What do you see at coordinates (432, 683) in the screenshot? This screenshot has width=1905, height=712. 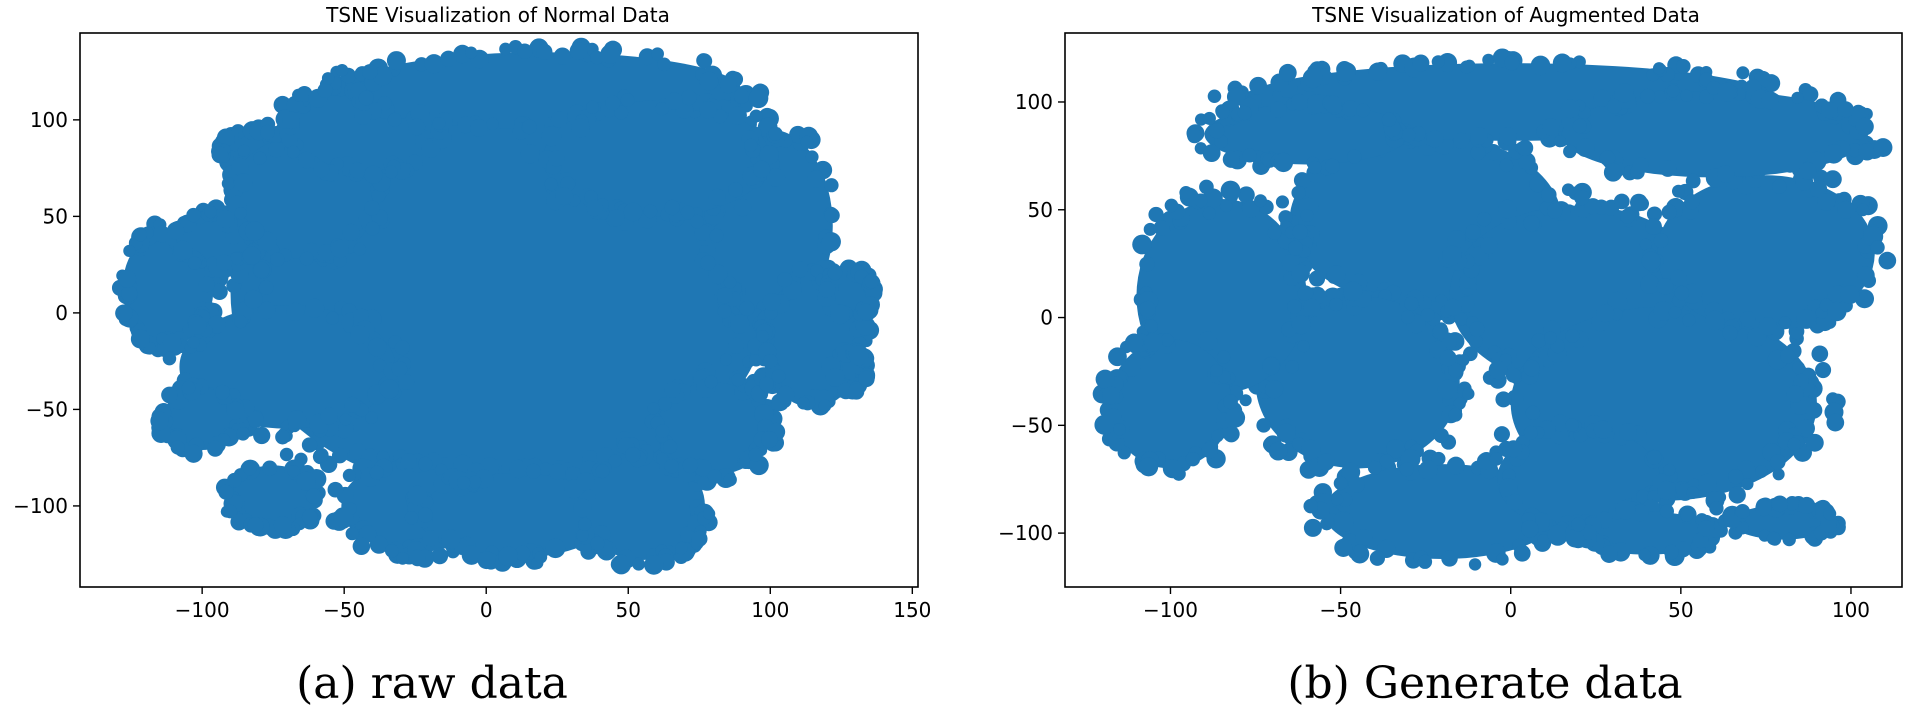 I see `caption-a: (a) raw data` at bounding box center [432, 683].